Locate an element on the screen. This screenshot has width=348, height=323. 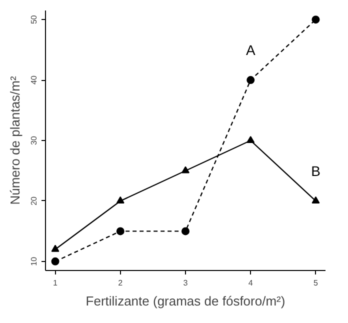
x-tick-label: 3 is located at coordinates (185, 283).